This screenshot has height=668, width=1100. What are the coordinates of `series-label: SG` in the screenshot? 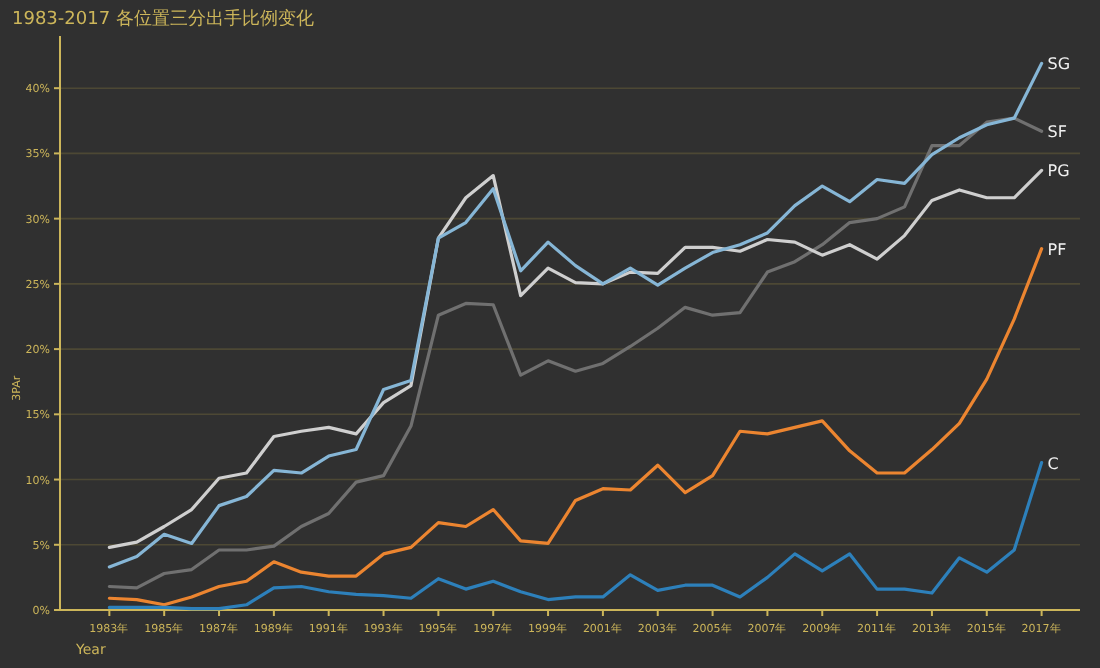 It's located at (1059, 64).